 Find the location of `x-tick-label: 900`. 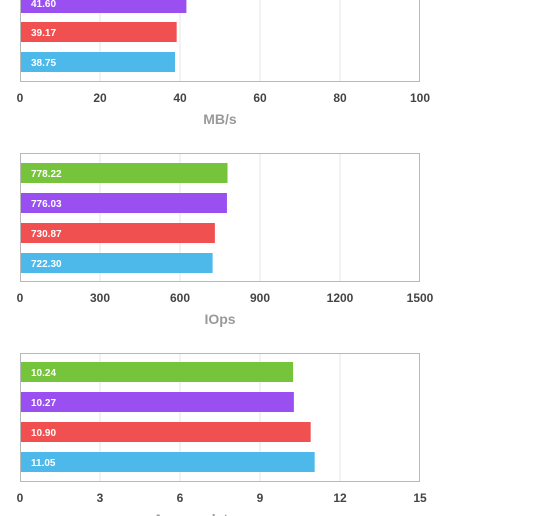

x-tick-label: 900 is located at coordinates (260, 298).